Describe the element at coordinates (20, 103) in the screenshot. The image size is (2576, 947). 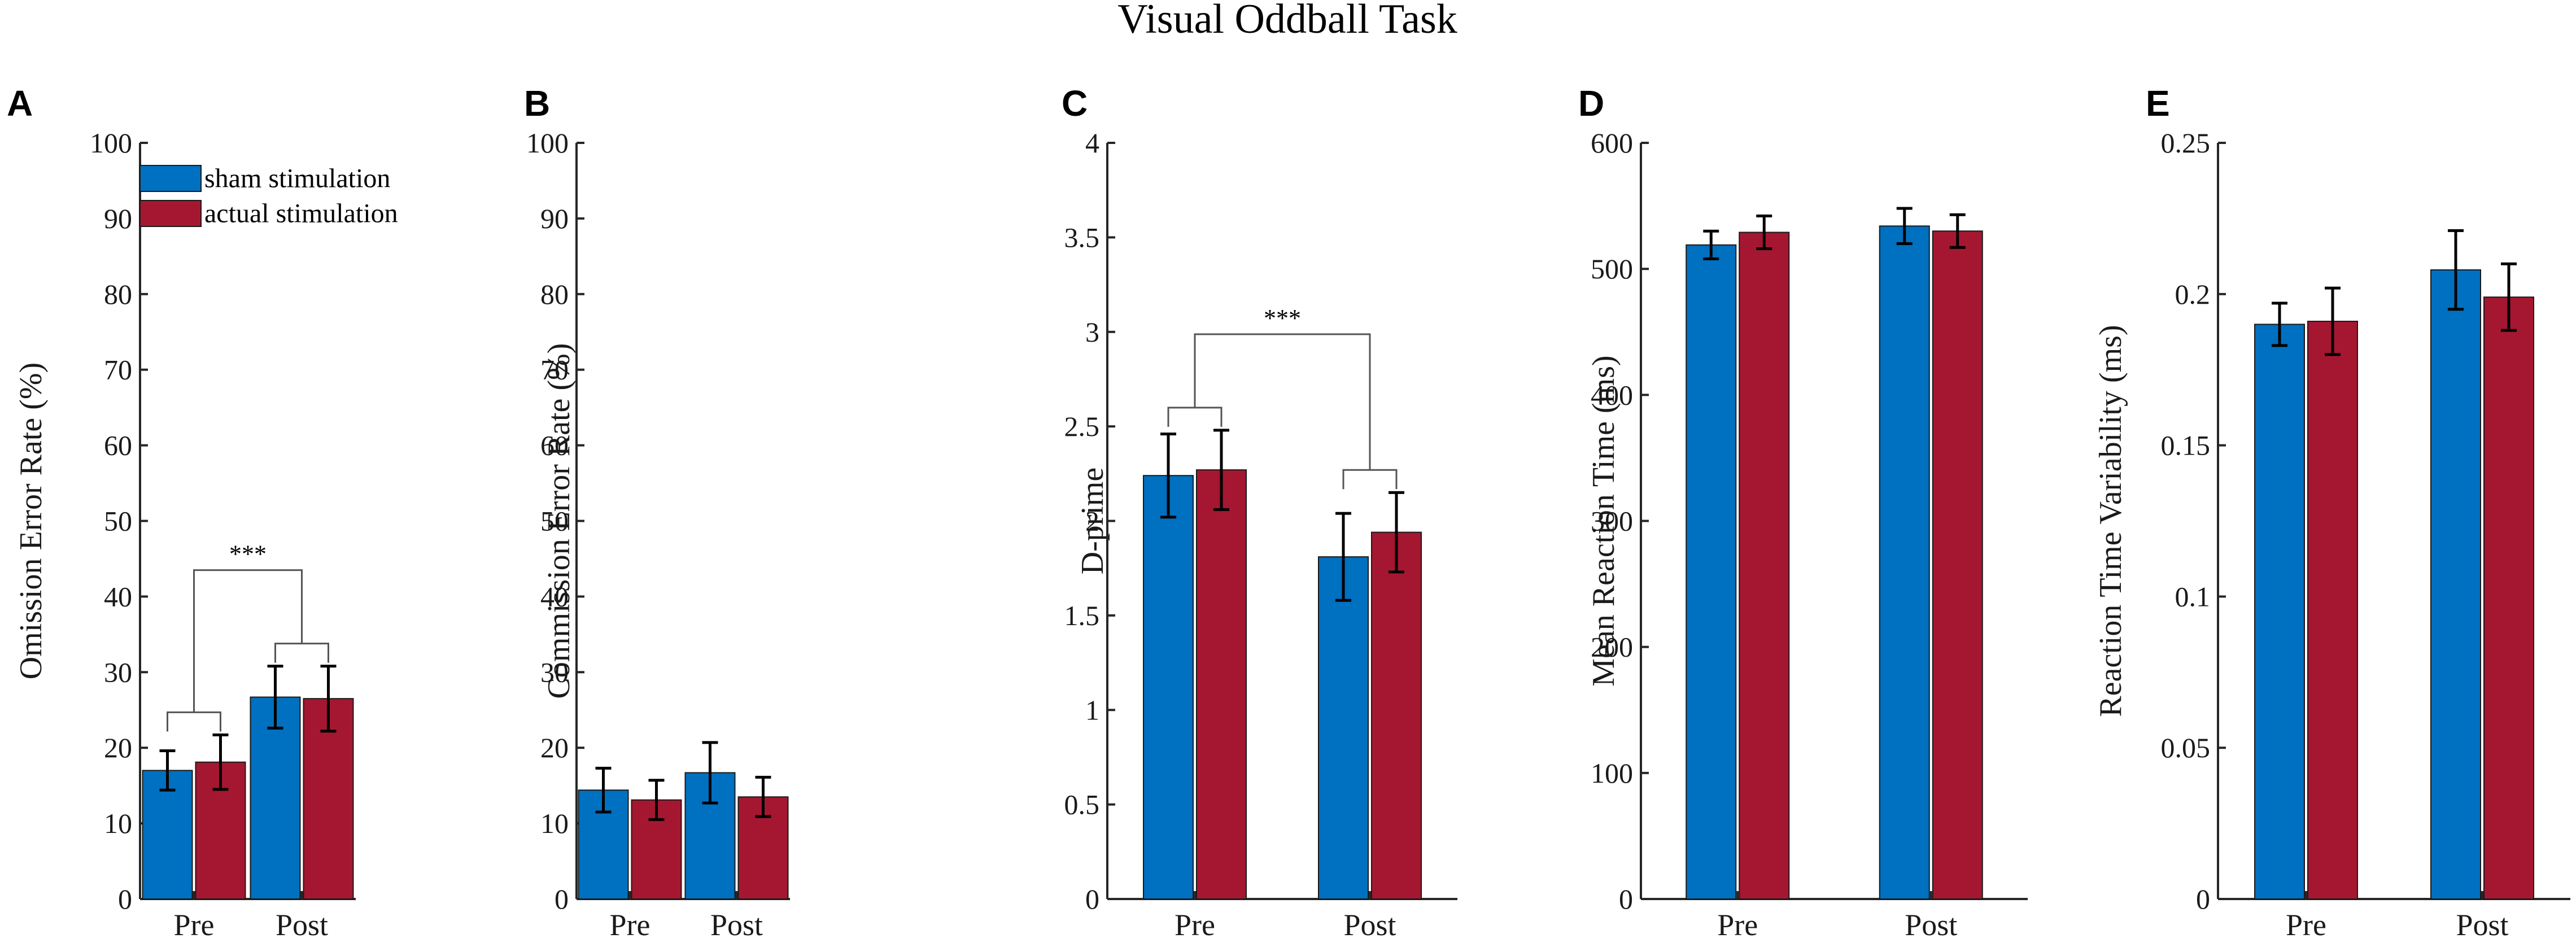
I see `panel-letter: A` at that location.